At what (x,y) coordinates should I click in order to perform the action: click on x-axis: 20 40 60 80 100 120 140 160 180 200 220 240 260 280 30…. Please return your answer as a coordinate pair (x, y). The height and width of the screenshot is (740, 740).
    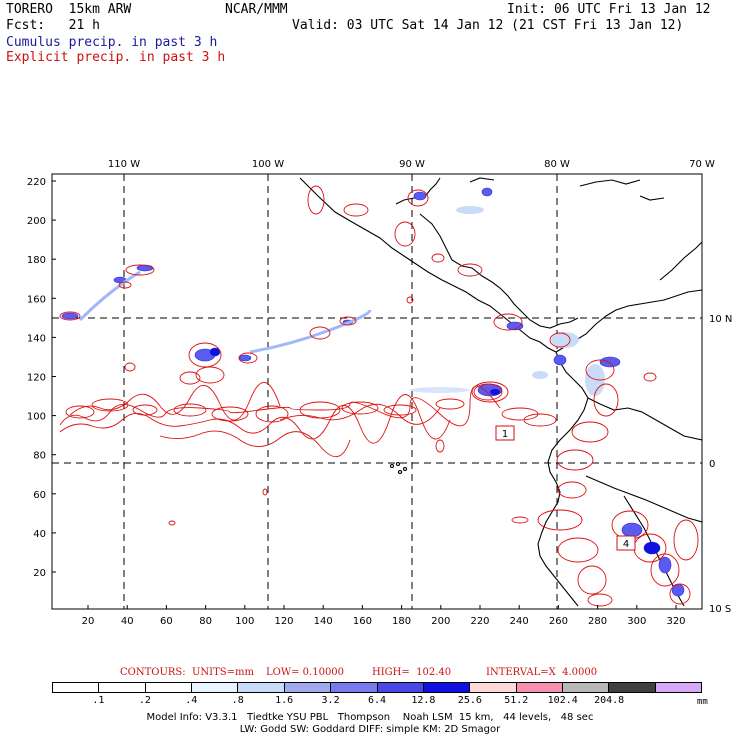
    Looking at the image, I should click on (384, 616).